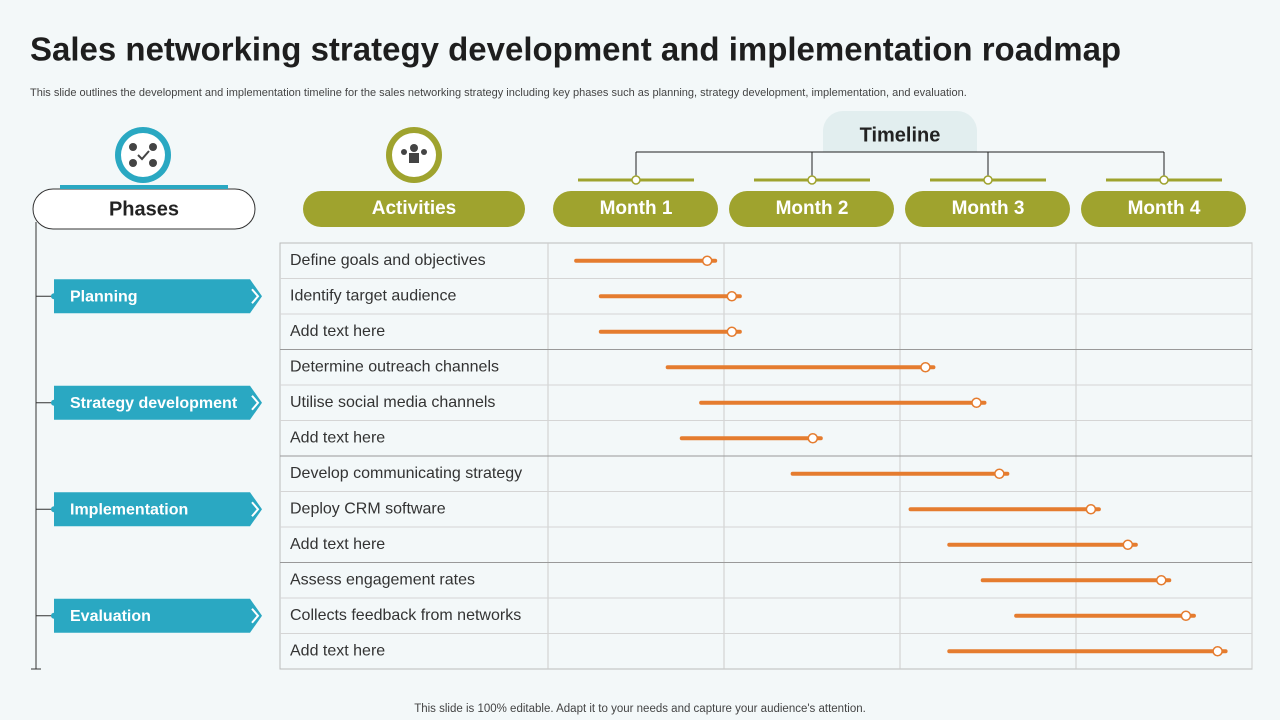 The width and height of the screenshot is (1280, 720). I want to click on task-label: Develop communicating strategy, so click(406, 473).